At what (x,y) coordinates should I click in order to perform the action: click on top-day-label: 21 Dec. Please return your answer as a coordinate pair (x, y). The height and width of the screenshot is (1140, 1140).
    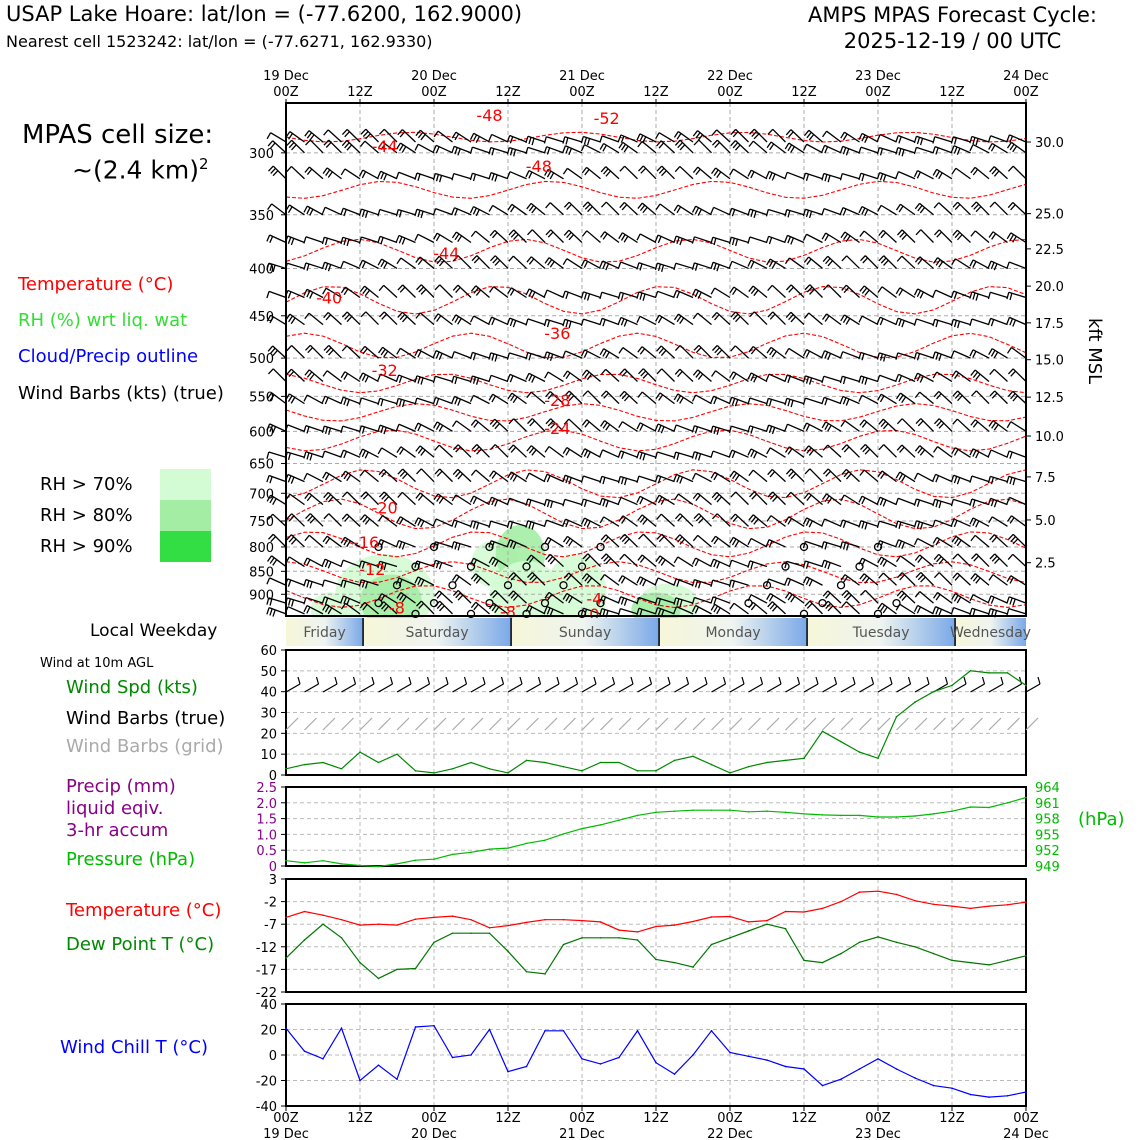
    Looking at the image, I should click on (582, 76).